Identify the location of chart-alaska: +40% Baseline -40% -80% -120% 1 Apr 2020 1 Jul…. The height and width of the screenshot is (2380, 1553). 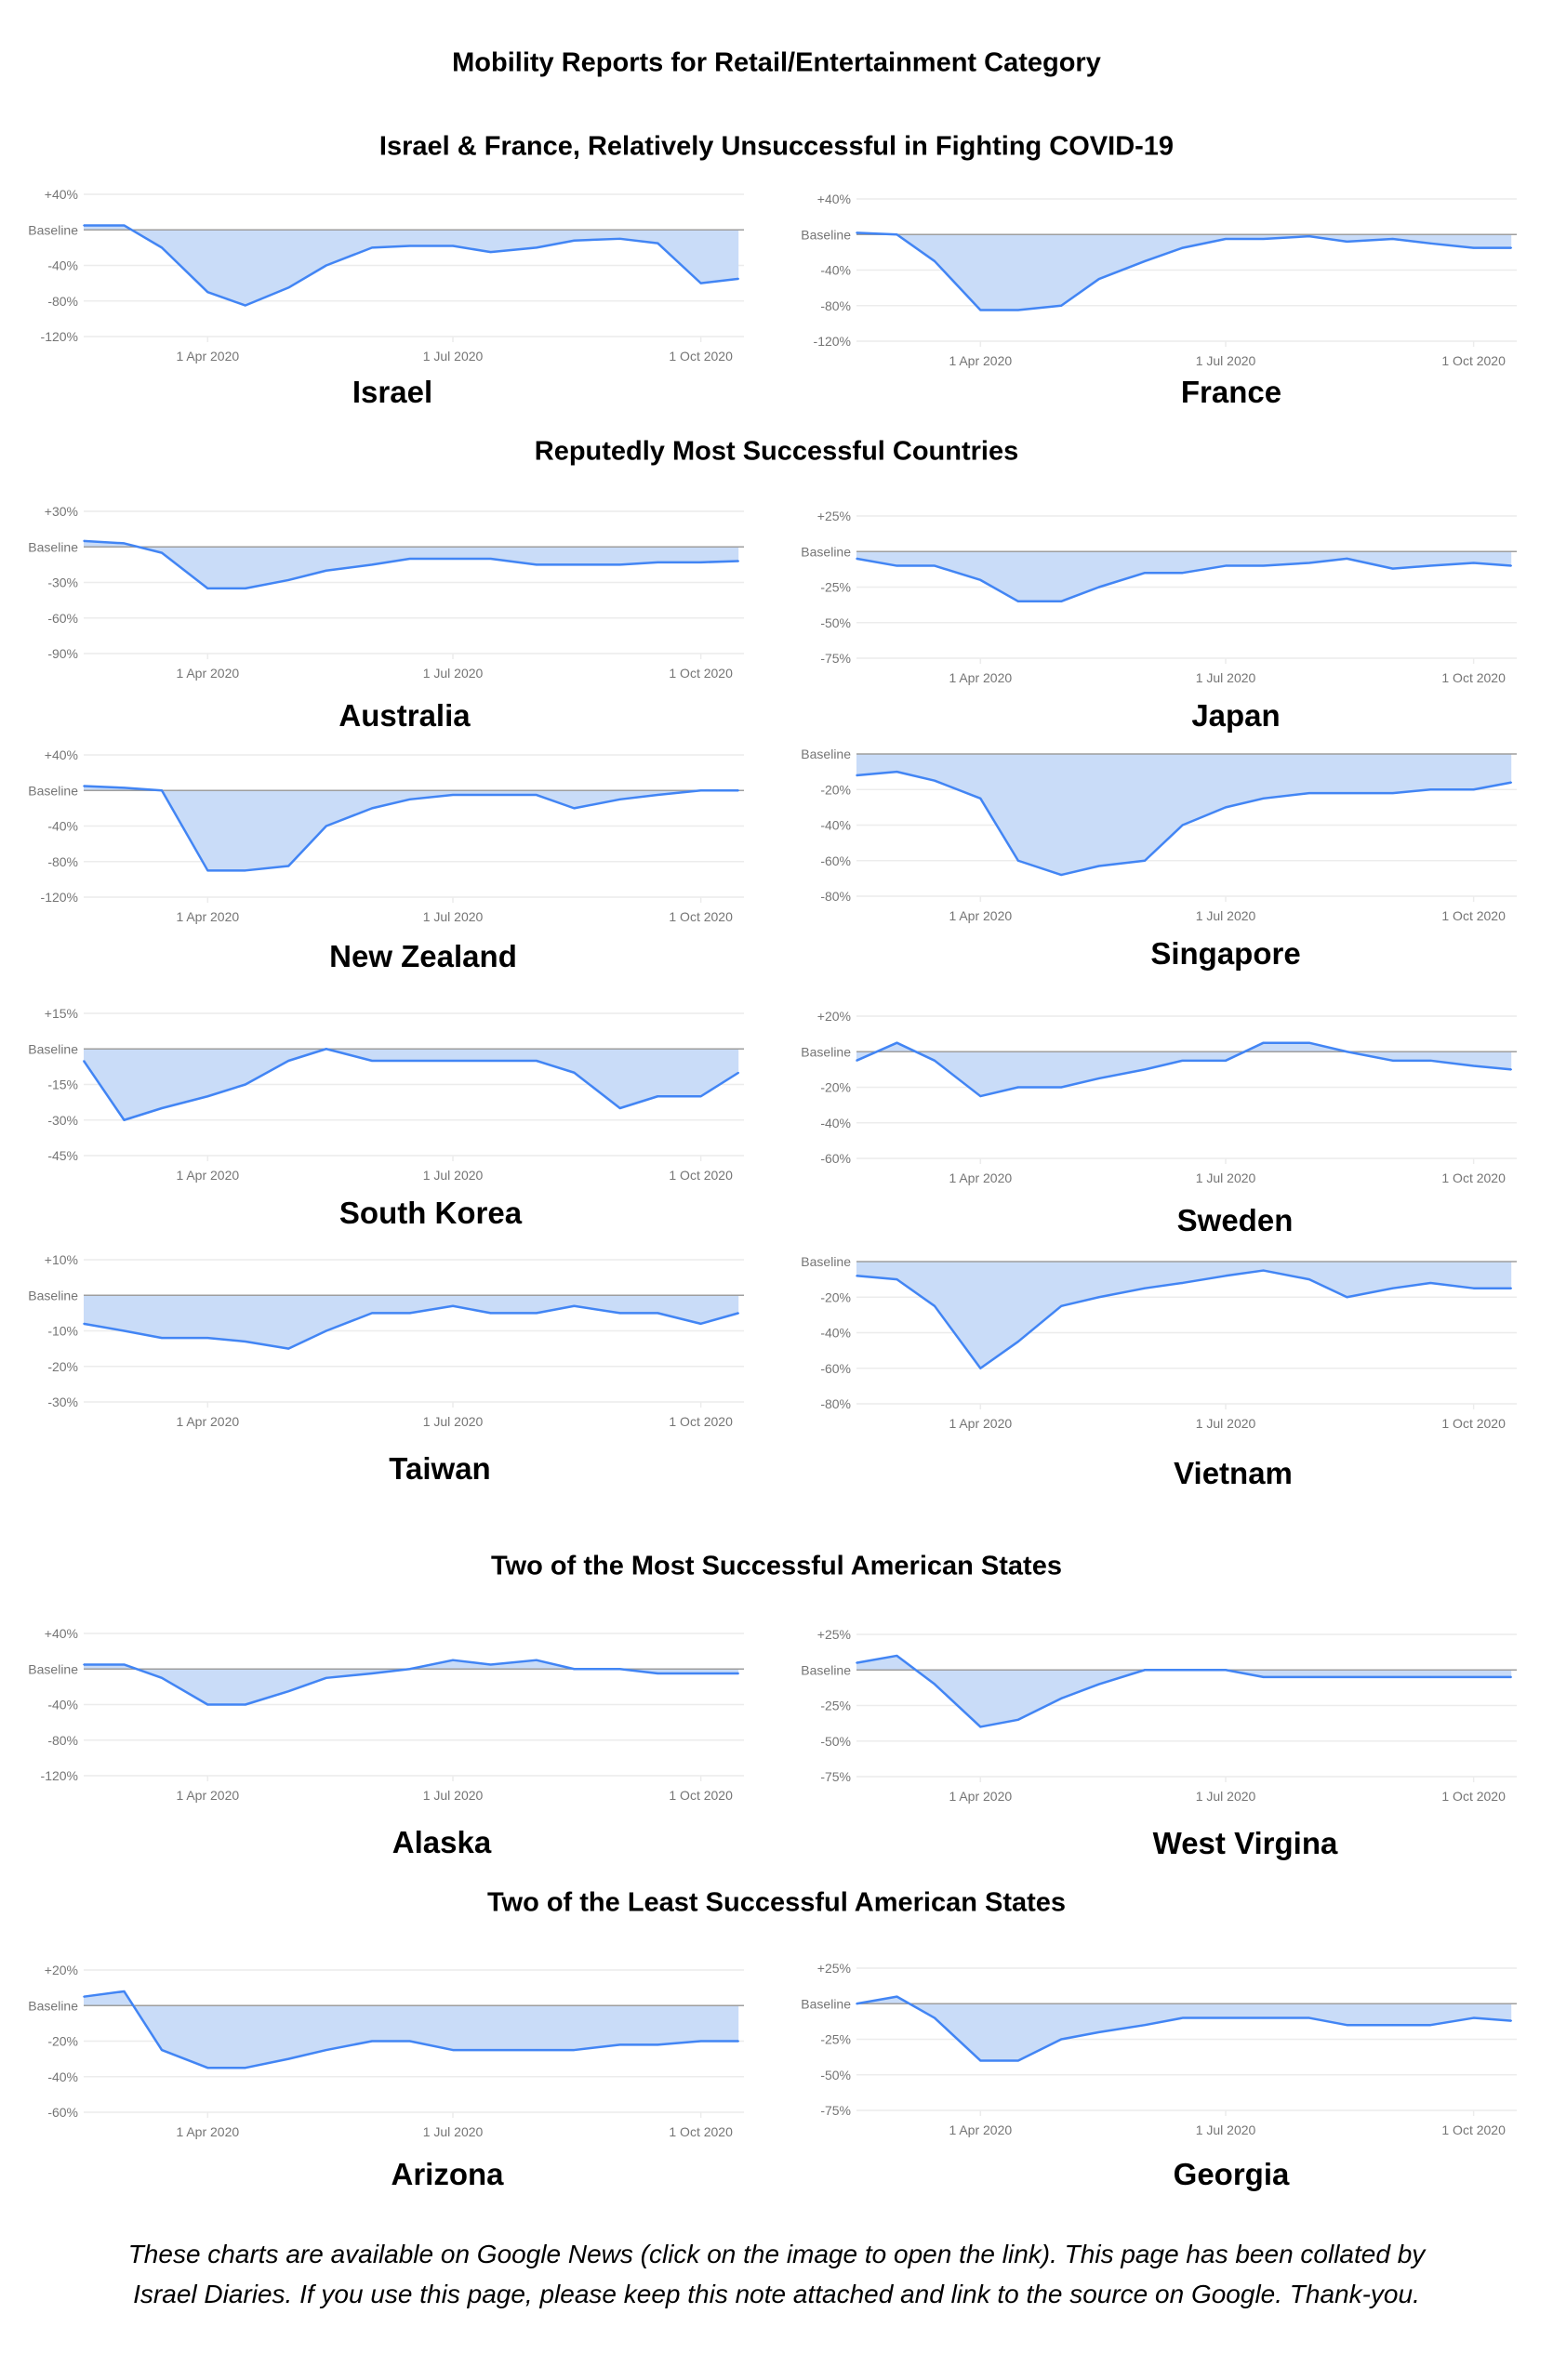
(376, 1717).